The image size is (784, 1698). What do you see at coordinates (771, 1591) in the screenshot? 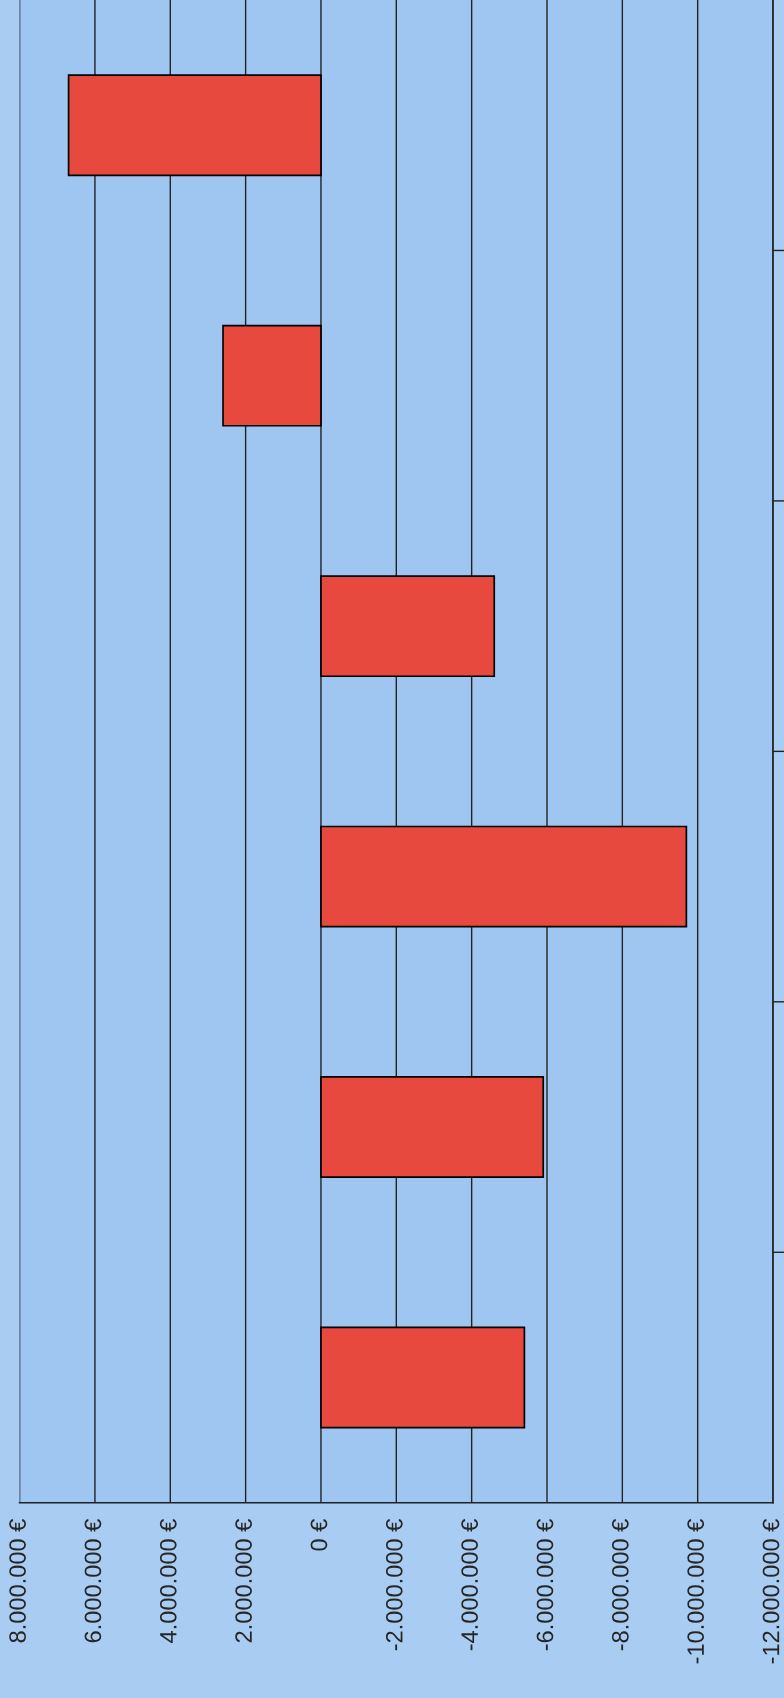
I see `x-tick-label: -12.000.000 €` at bounding box center [771, 1591].